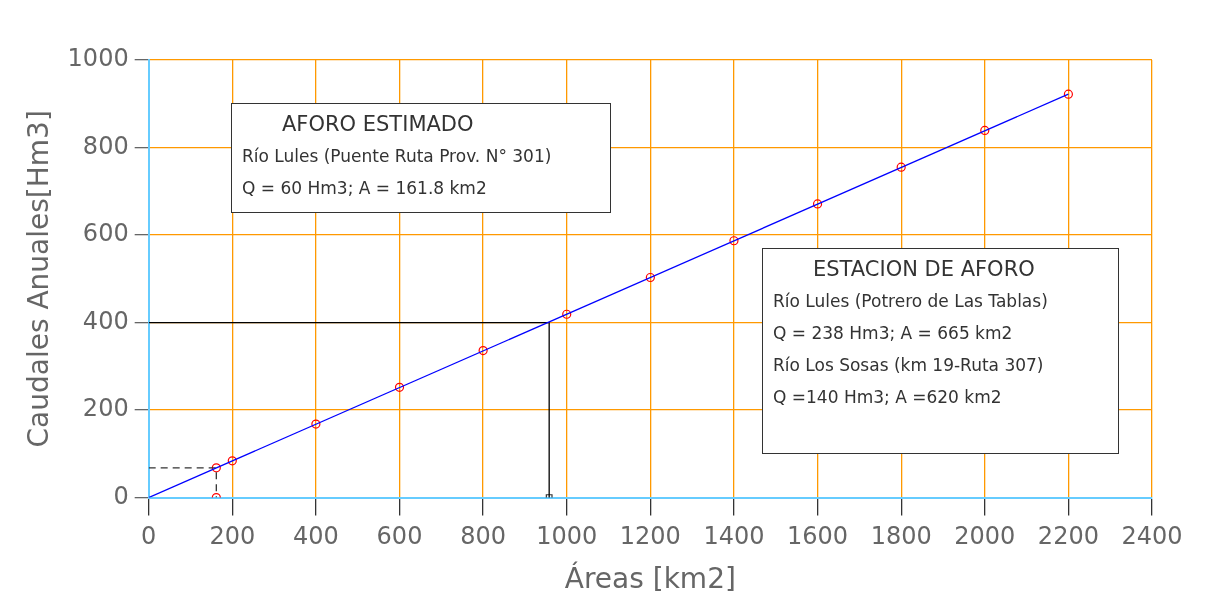  Describe the element at coordinates (985, 536) in the screenshot. I see `x-tick-label: 2000` at that location.